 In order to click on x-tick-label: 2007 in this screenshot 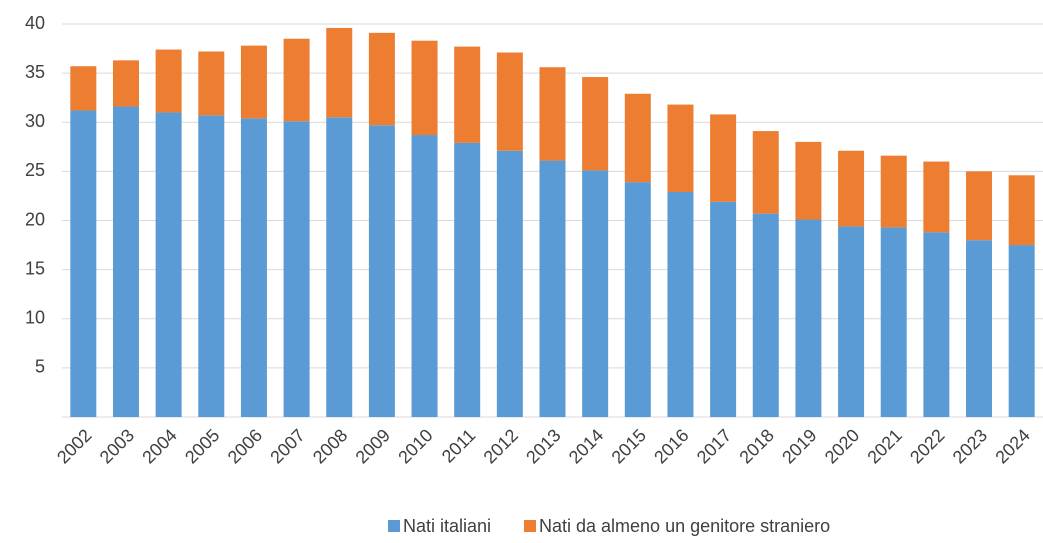, I will do `click(287, 446)`.